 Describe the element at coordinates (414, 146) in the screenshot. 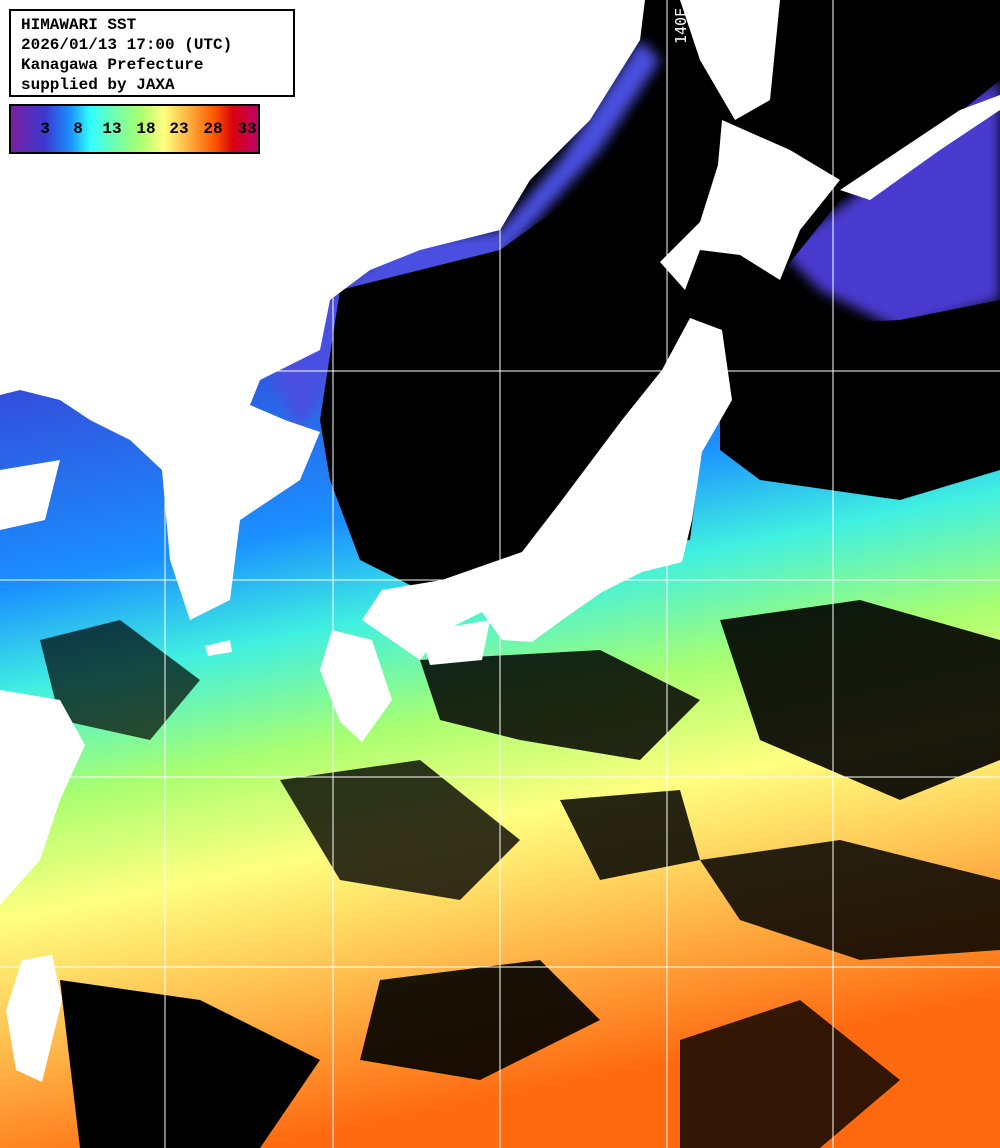

I see `land-island` at that location.